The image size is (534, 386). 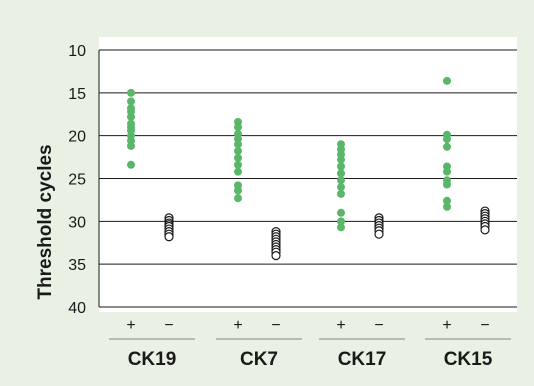 What do you see at coordinates (77, 51) in the screenshot?
I see `y-tick-label: 10` at bounding box center [77, 51].